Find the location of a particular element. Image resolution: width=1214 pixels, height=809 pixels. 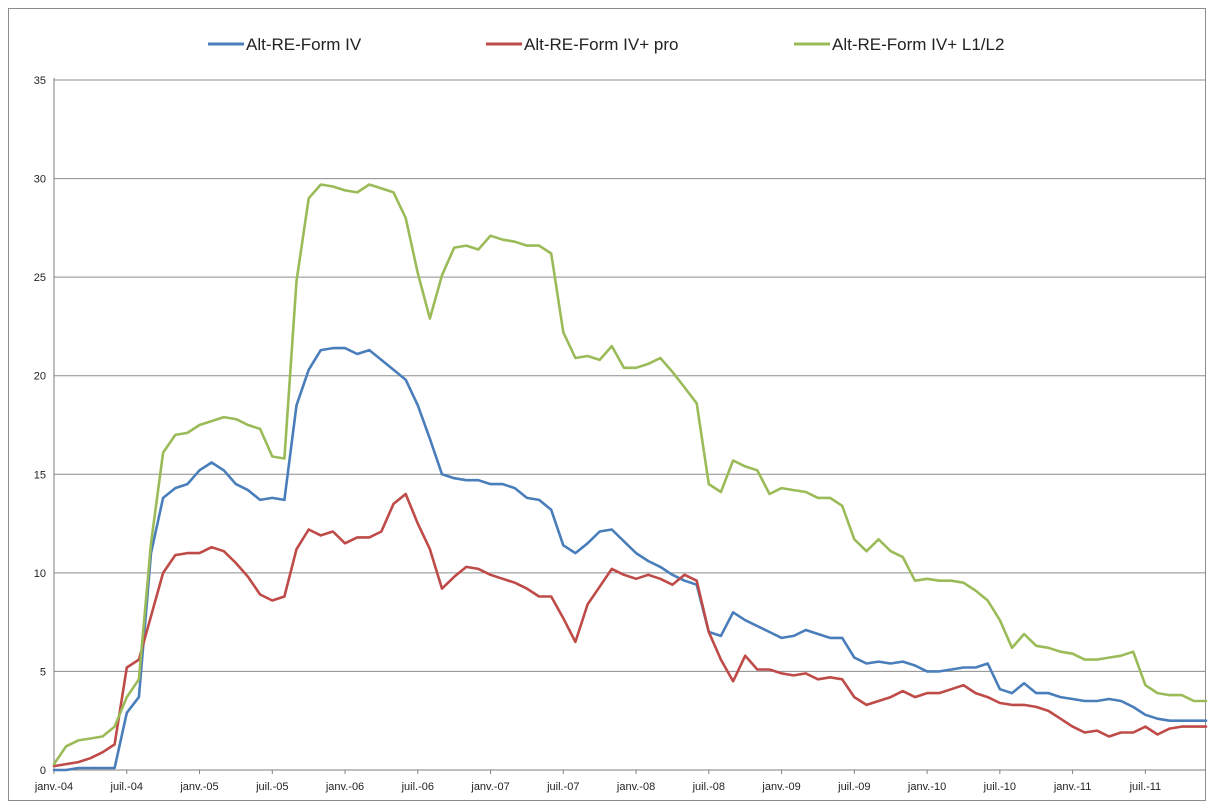

legend-label: Alt-RE-Form IV+ L1/L2 is located at coordinates (918, 44).